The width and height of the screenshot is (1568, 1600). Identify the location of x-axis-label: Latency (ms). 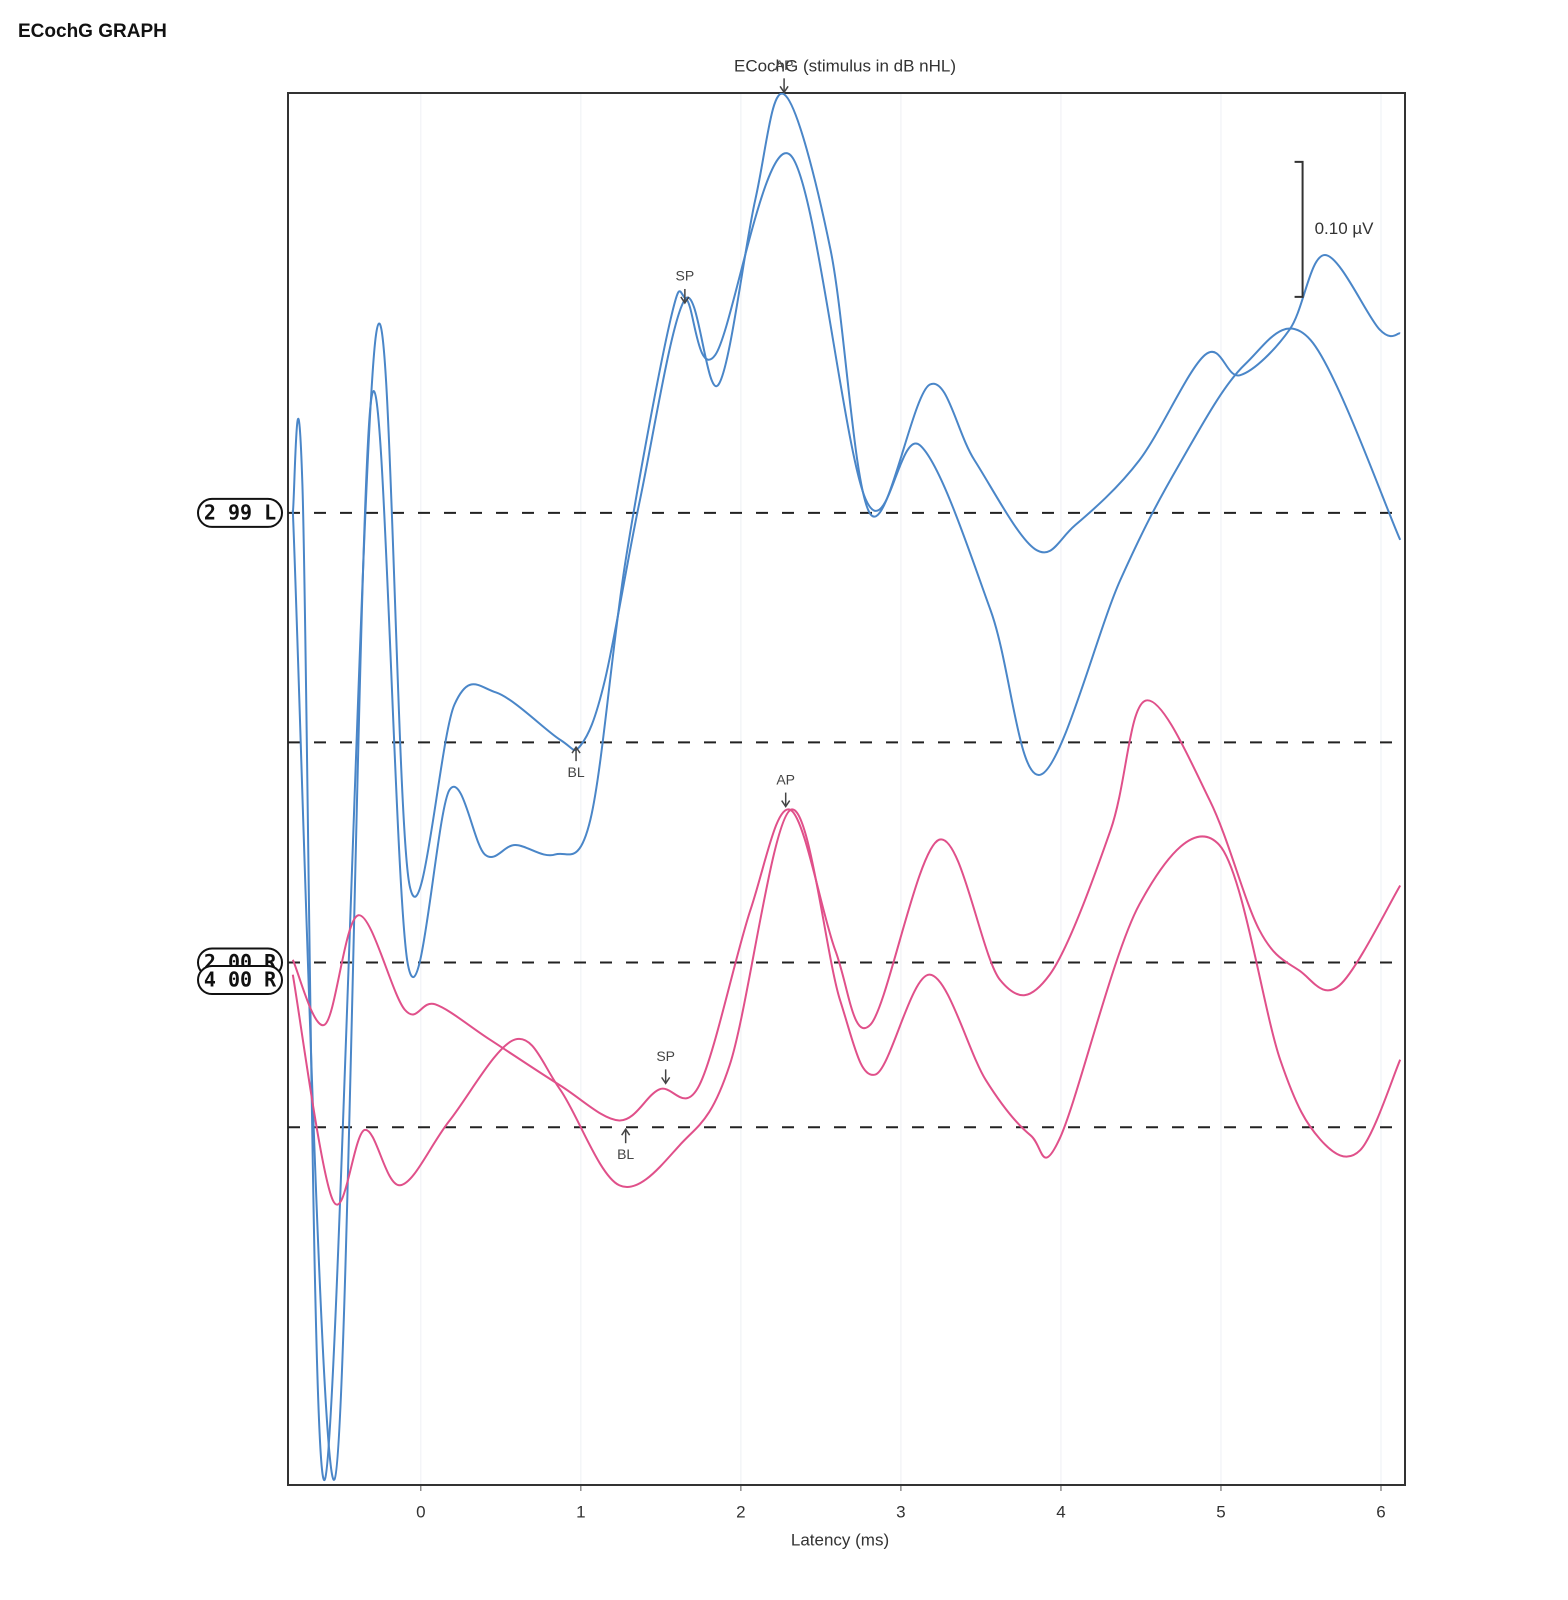
(840, 1539).